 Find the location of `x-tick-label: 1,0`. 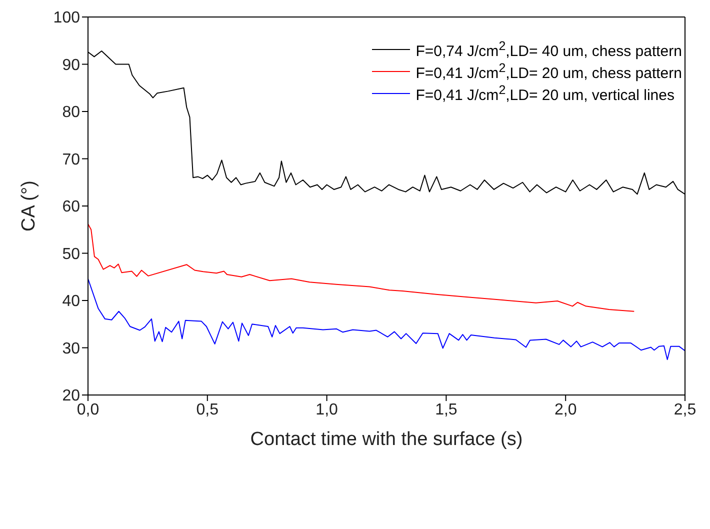

x-tick-label: 1,0 is located at coordinates (327, 409).